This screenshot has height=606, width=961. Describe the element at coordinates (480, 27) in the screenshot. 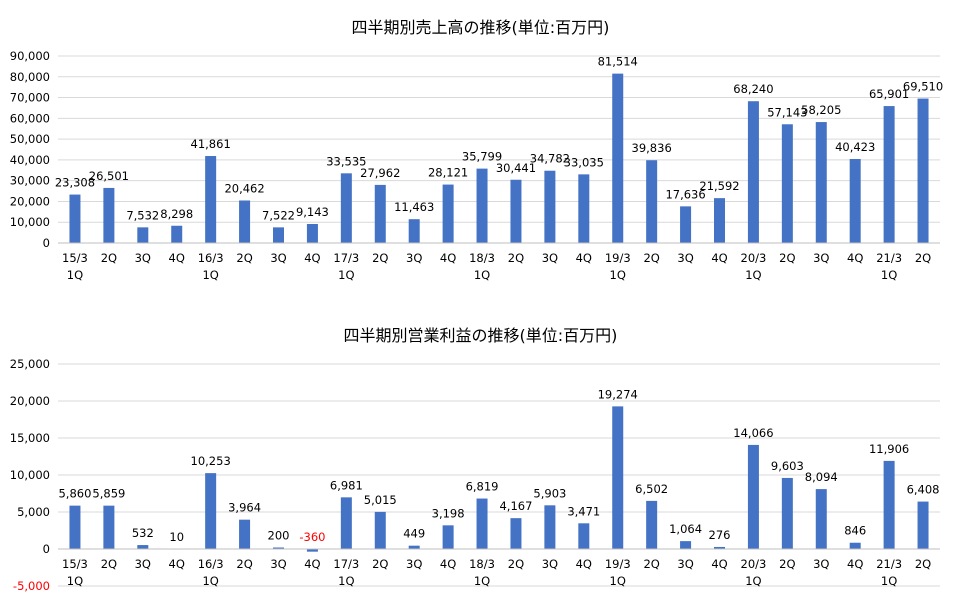

I see `sales-chart-title: 四半期別売上高の推移(単位:百万円)` at that location.